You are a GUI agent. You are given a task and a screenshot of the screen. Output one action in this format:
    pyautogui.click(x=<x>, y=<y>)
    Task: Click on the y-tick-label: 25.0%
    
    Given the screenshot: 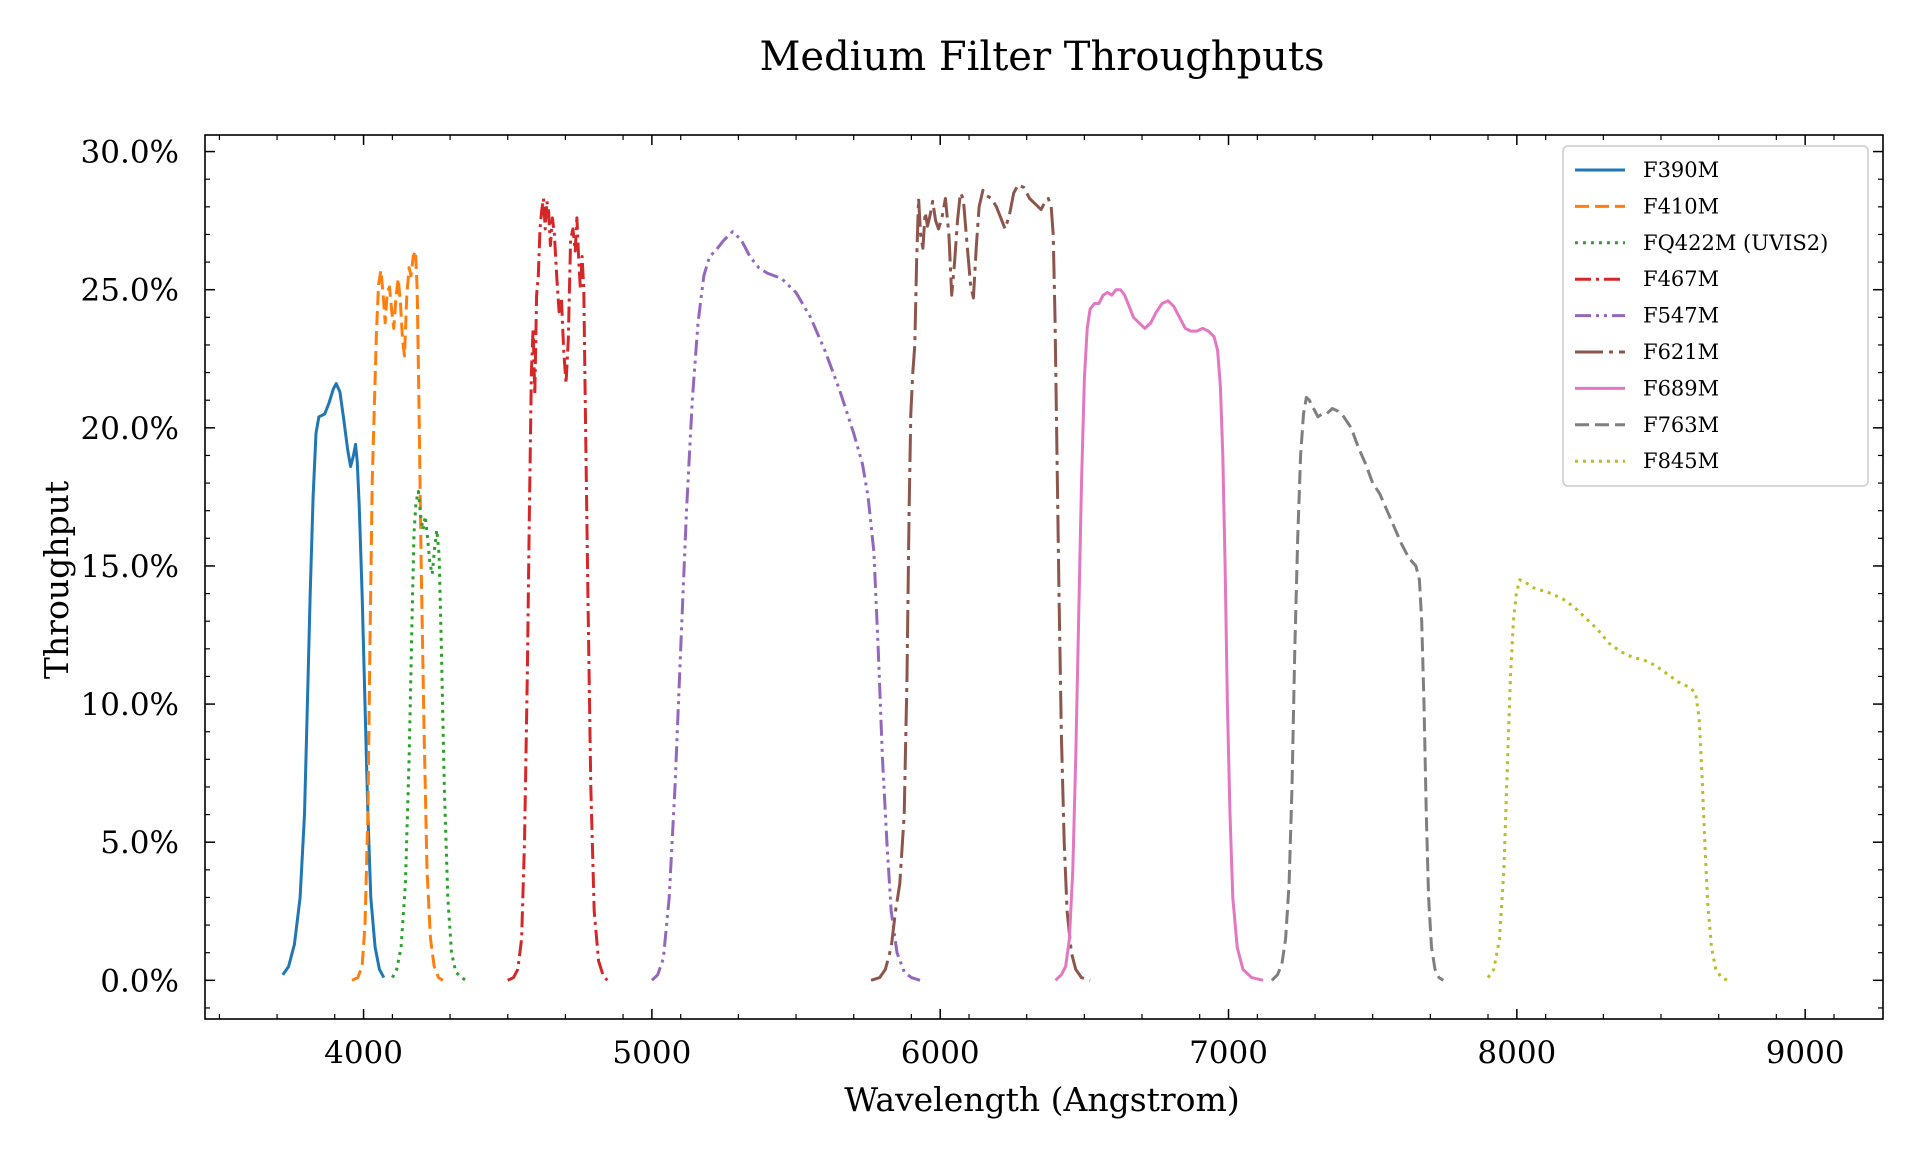 What is the action you would take?
    pyautogui.click(x=130, y=291)
    